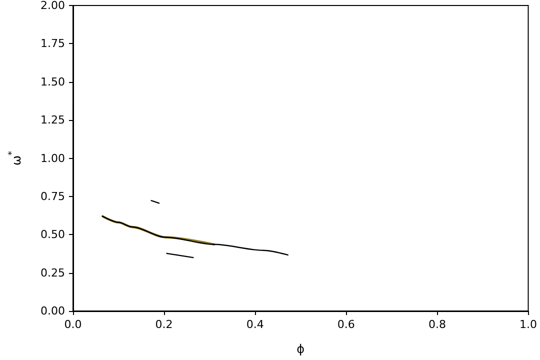 This screenshot has height=360, width=540. Describe the element at coordinates (52, 158) in the screenshot. I see `y-tick-label: 1.00` at that location.